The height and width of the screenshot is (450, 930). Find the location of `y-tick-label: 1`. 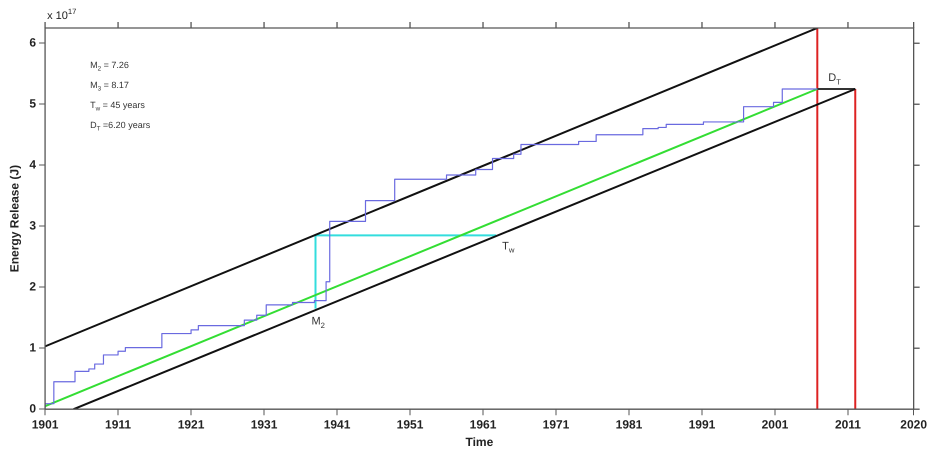

y-tick-label: 1 is located at coordinates (32, 347).